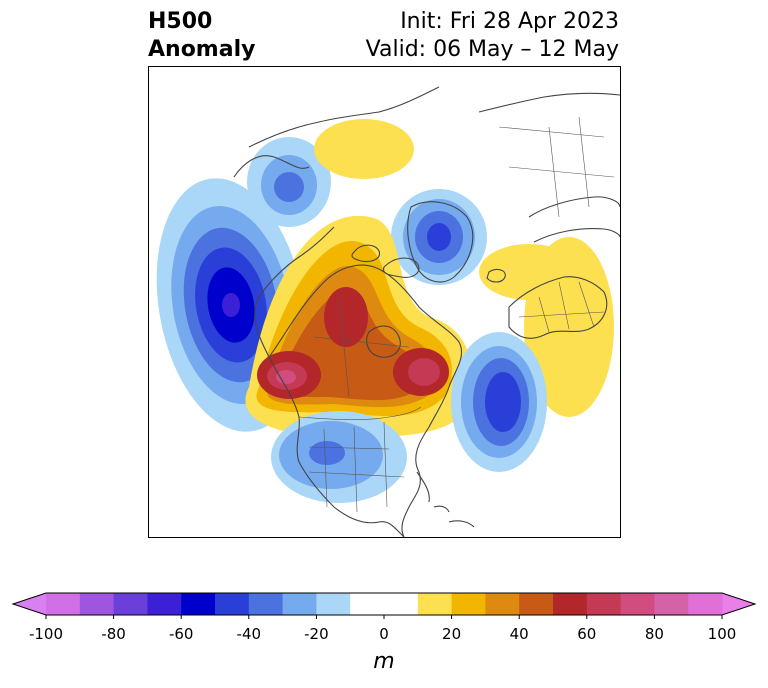 This screenshot has width=768, height=688. I want to click on colorbar: -100 -80 -60 -40 -20 0 20 40 60 80 100 m, so click(384, 634).